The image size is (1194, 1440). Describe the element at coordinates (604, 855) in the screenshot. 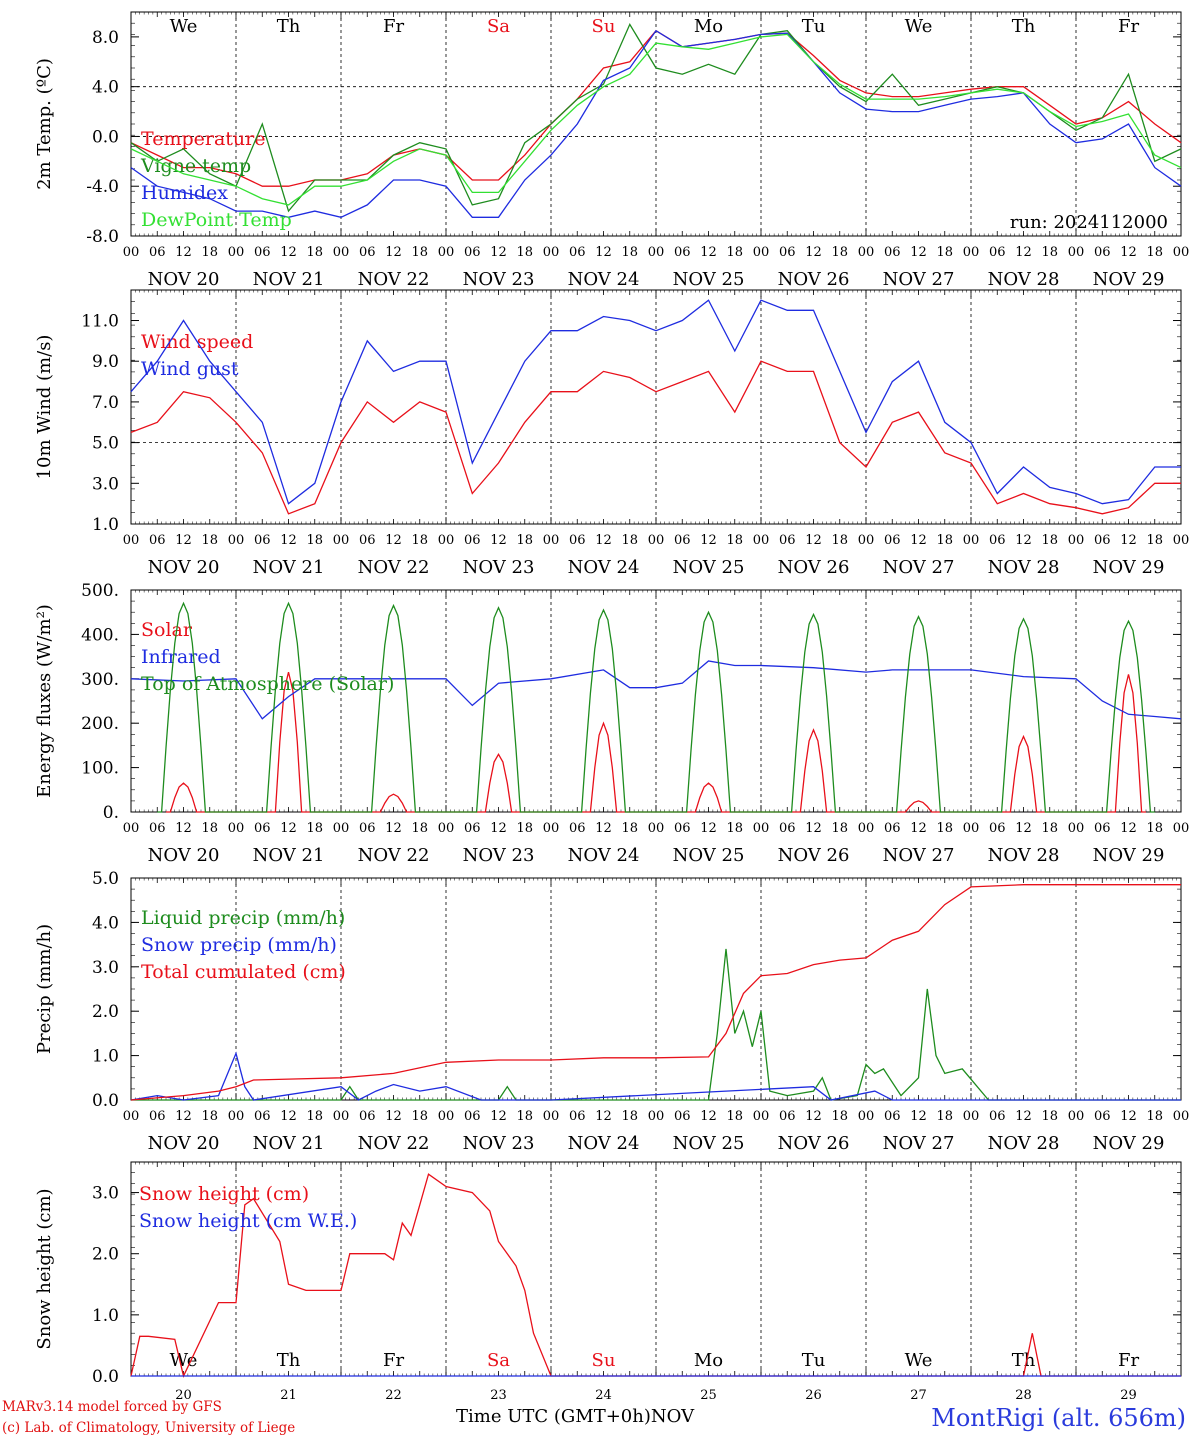

I see `panel3-date-label: NOV 24` at that location.